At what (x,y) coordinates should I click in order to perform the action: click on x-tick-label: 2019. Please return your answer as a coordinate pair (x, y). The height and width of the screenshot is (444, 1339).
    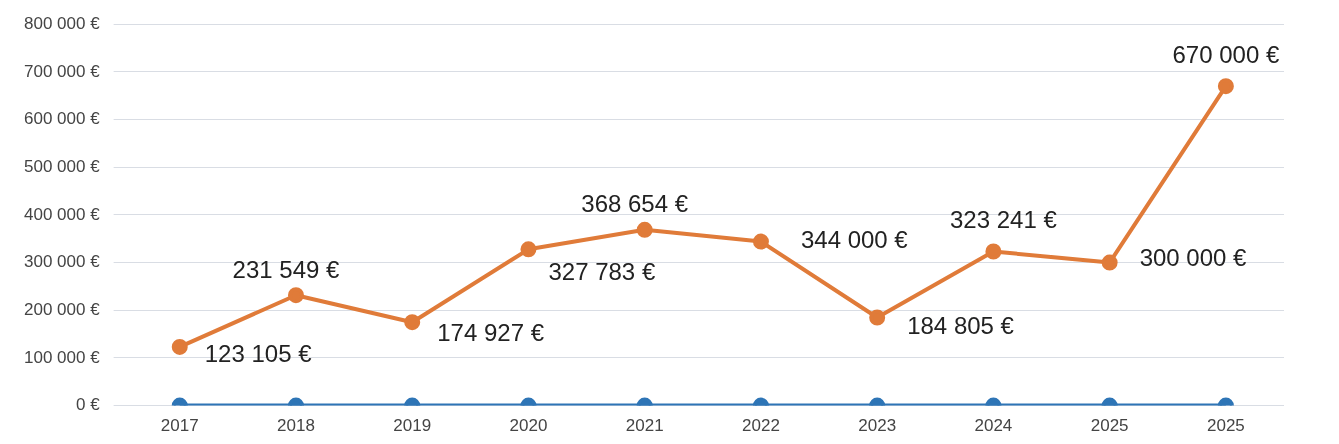
    Looking at the image, I should click on (412, 426).